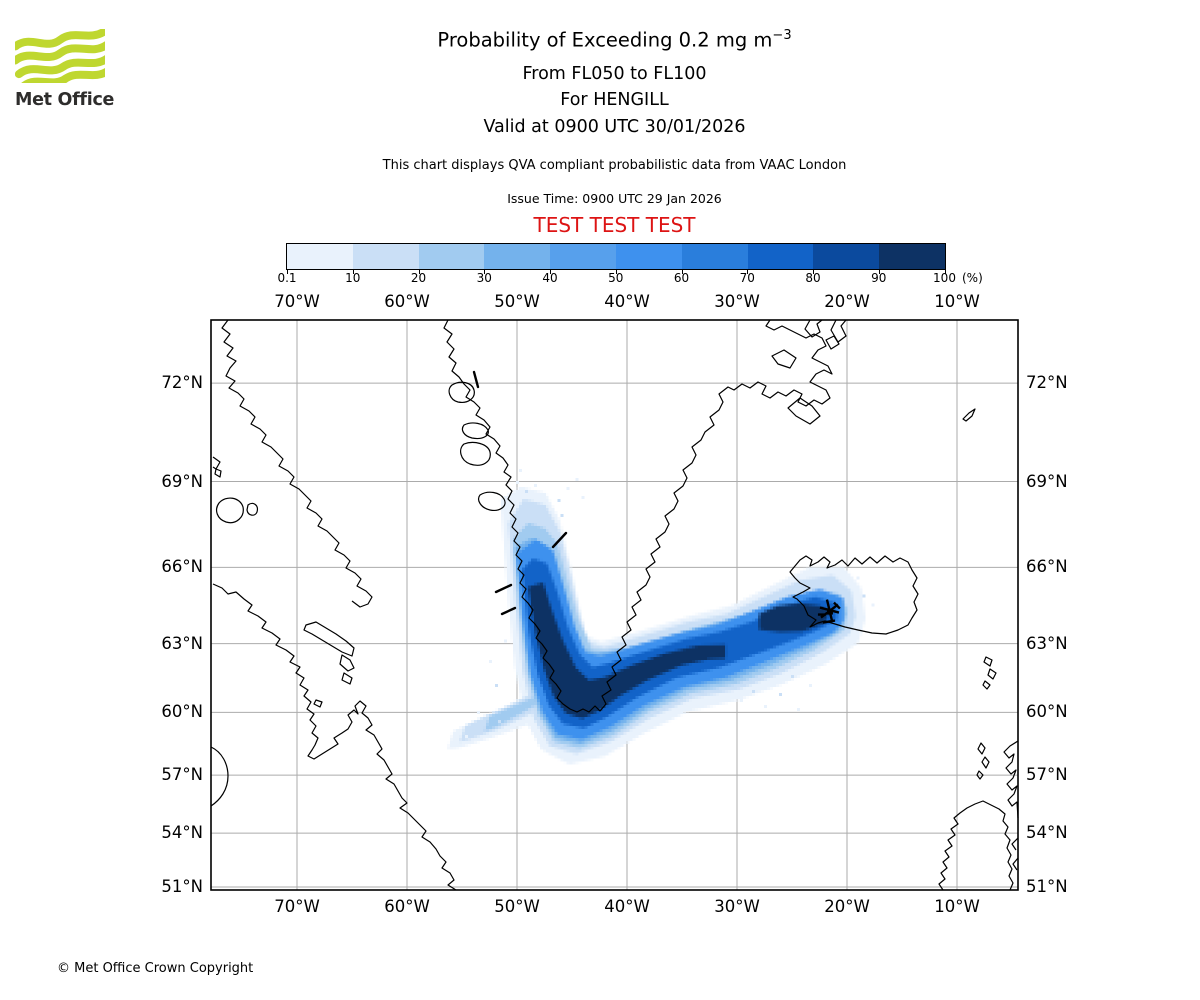  I want to click on colorbar-tick-label: 40, so click(550, 278).